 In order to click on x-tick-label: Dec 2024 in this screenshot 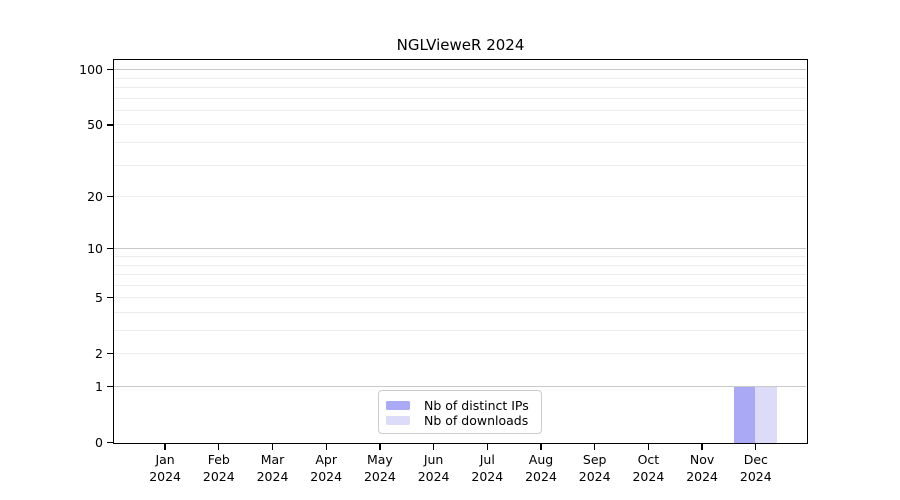, I will do `click(756, 468)`.